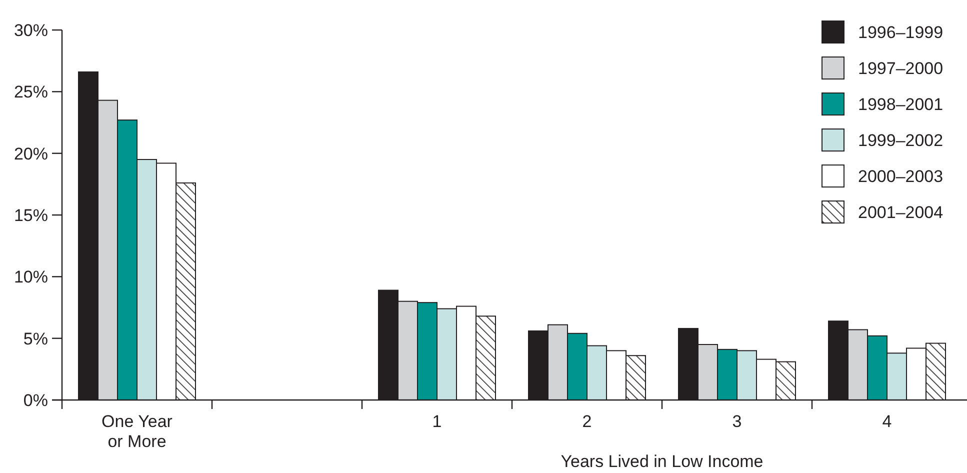 The image size is (967, 473). I want to click on y-tick-label: 10%, so click(31, 277).